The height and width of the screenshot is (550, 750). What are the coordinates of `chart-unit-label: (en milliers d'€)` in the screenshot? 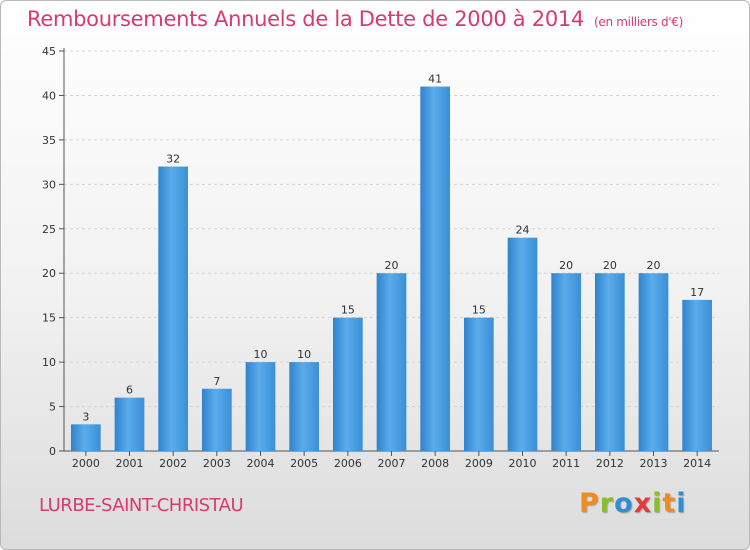 It's located at (639, 22).